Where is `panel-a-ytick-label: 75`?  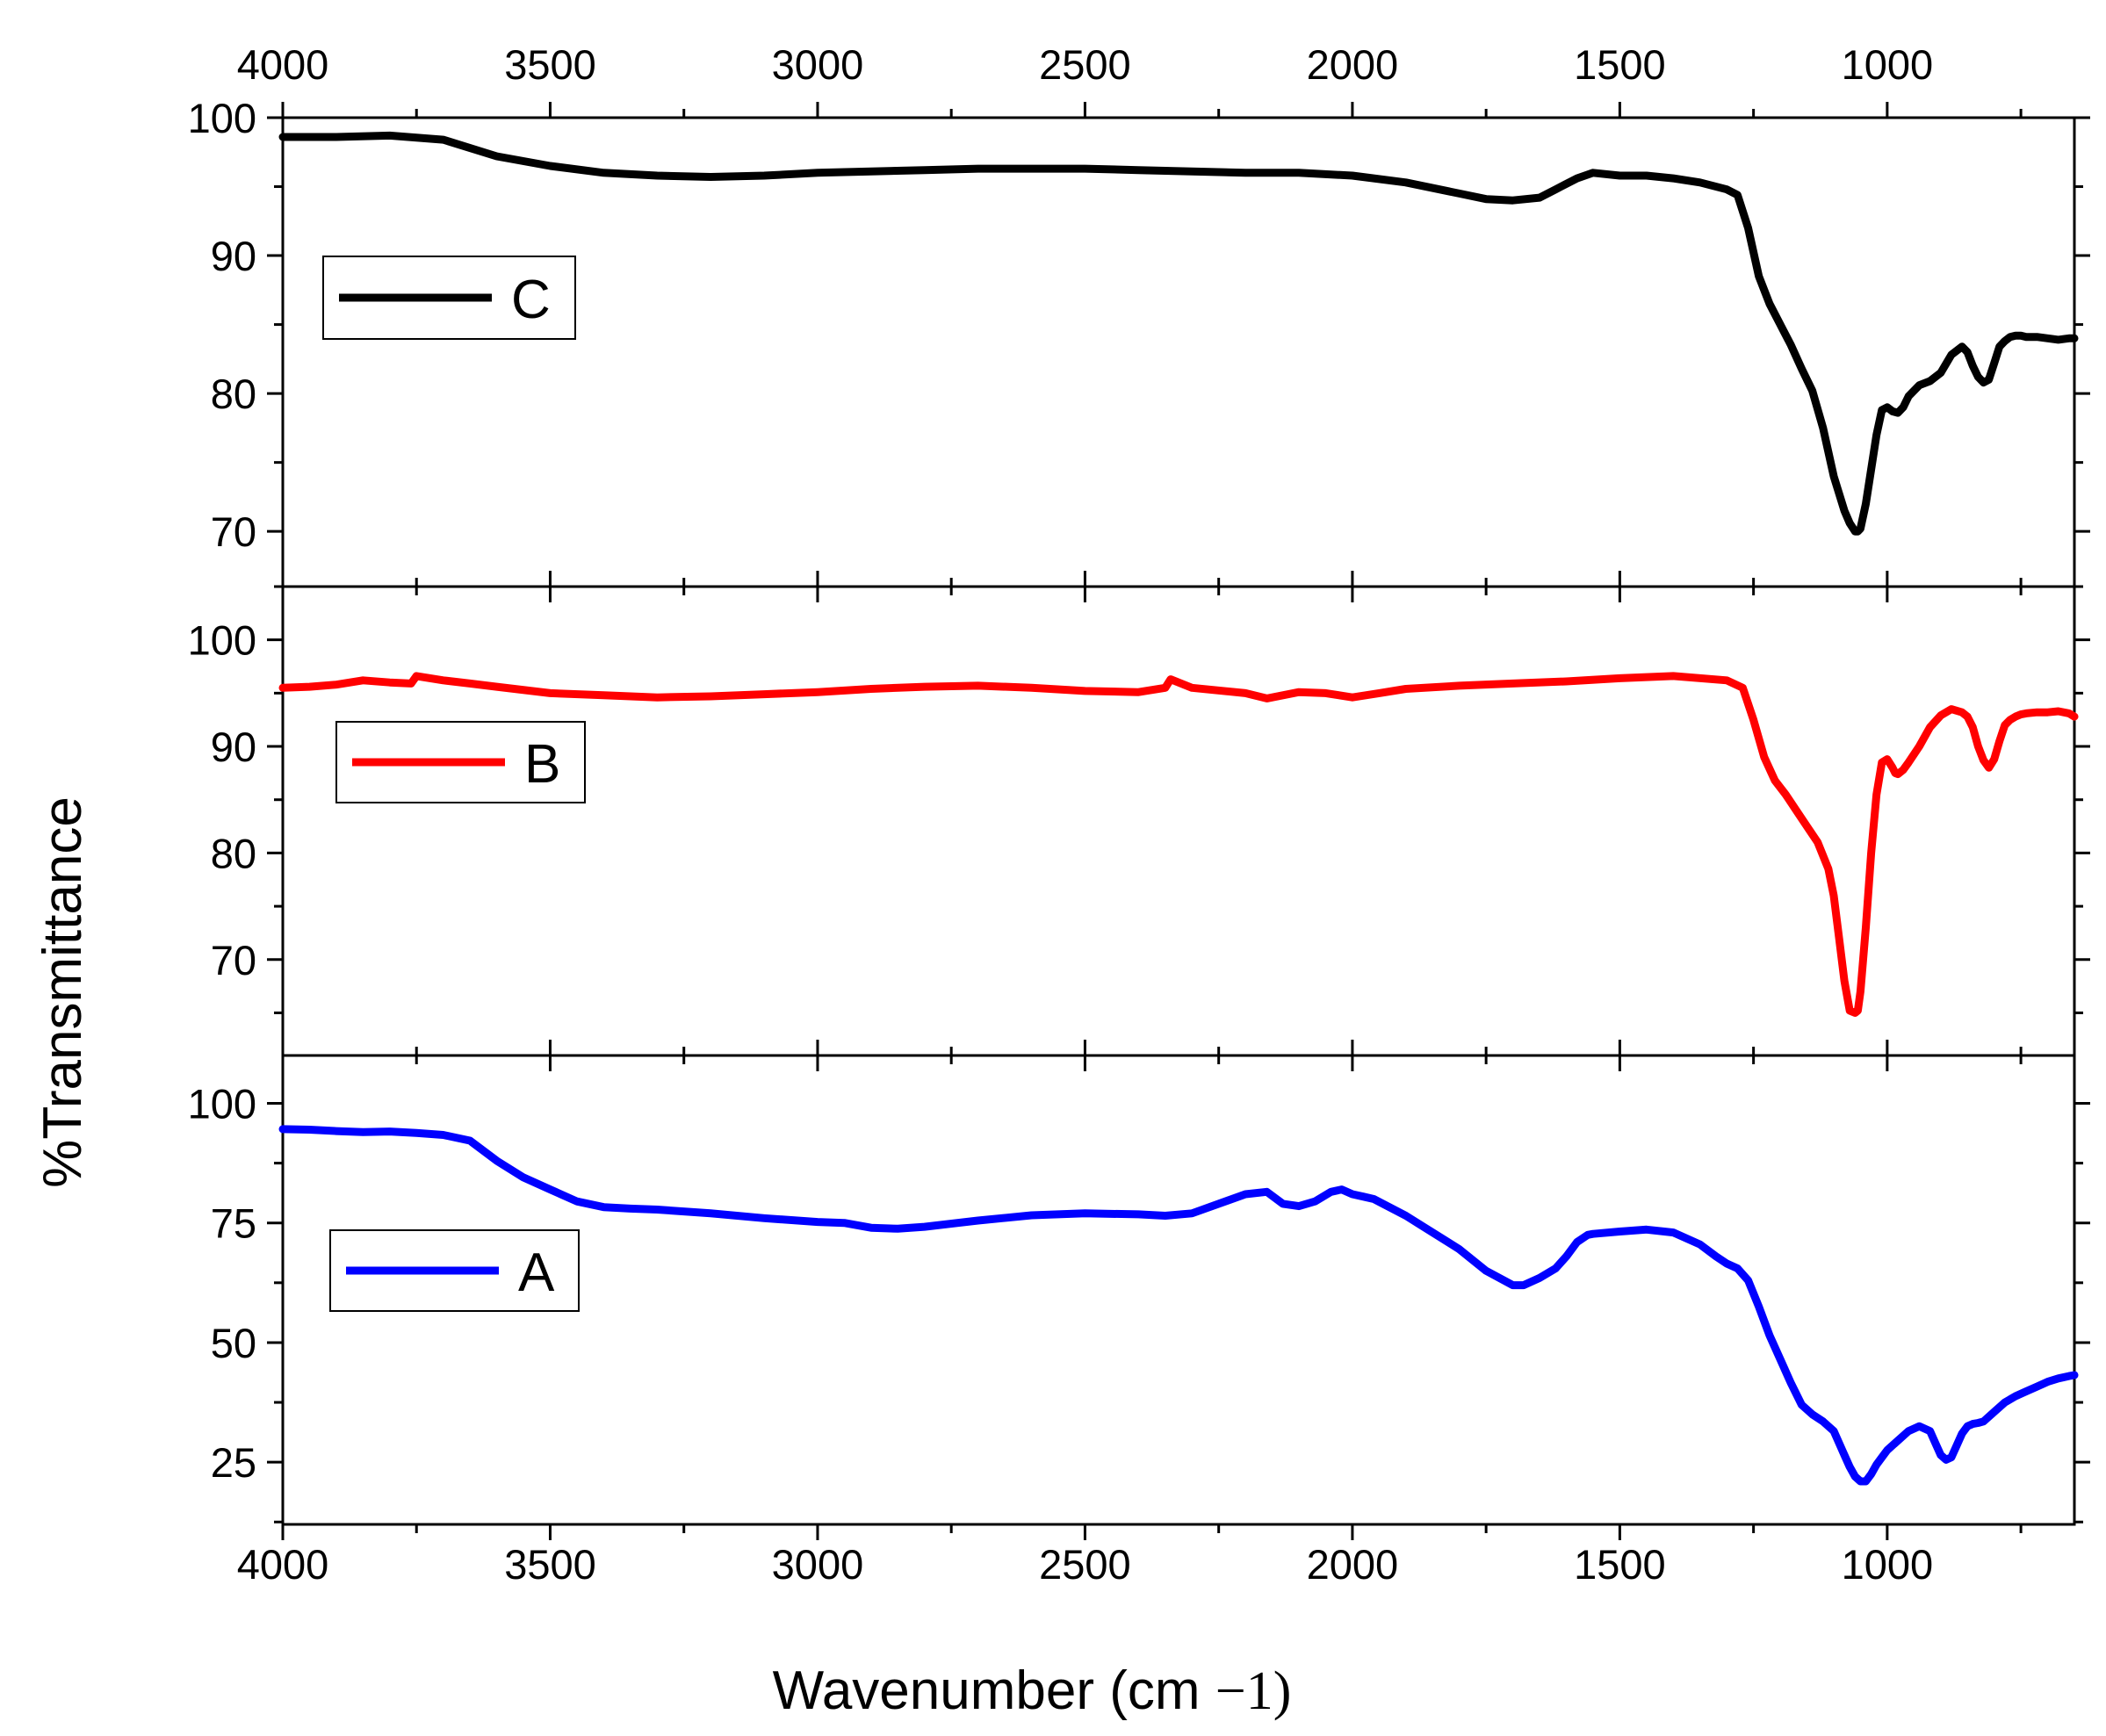
panel-a-ytick-label: 75 is located at coordinates (233, 1223).